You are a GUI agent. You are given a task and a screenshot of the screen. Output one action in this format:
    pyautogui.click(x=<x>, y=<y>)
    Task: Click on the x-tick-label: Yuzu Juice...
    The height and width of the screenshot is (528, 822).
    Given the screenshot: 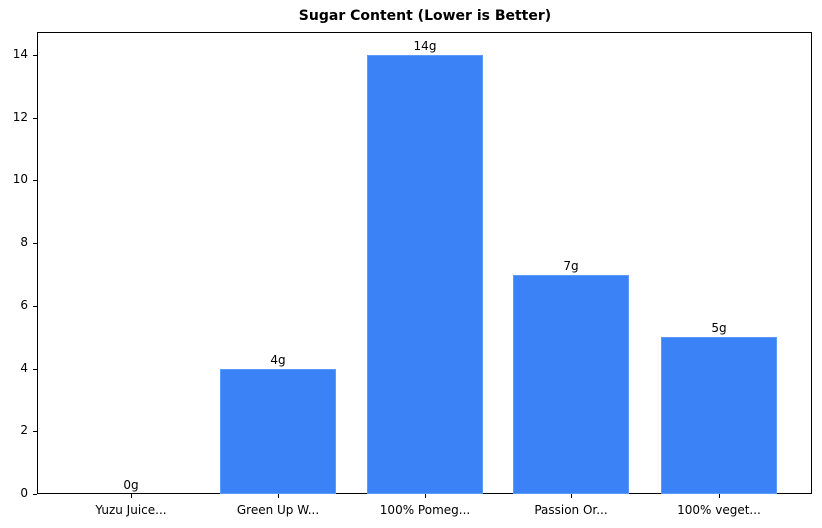 What is the action you would take?
    pyautogui.click(x=131, y=510)
    